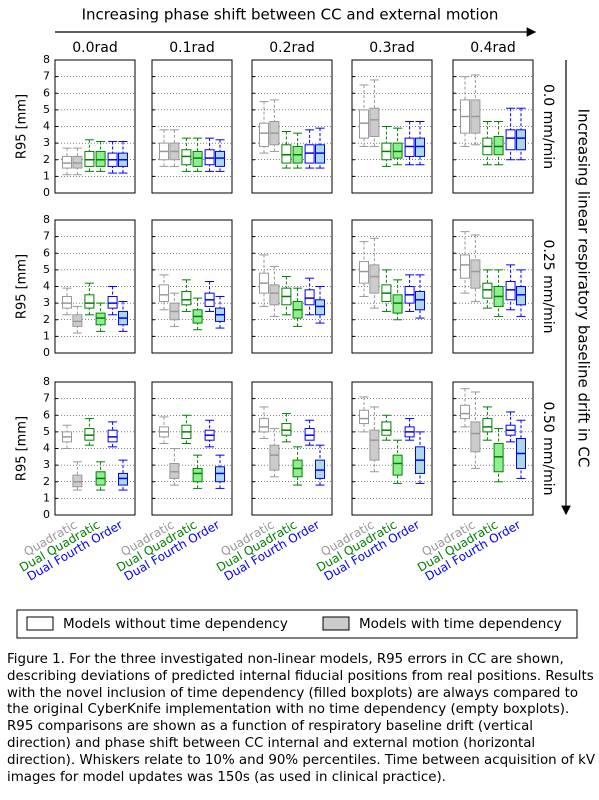  What do you see at coordinates (548, 126) in the screenshot?
I see `row-label: 0.0 mm/min` at bounding box center [548, 126].